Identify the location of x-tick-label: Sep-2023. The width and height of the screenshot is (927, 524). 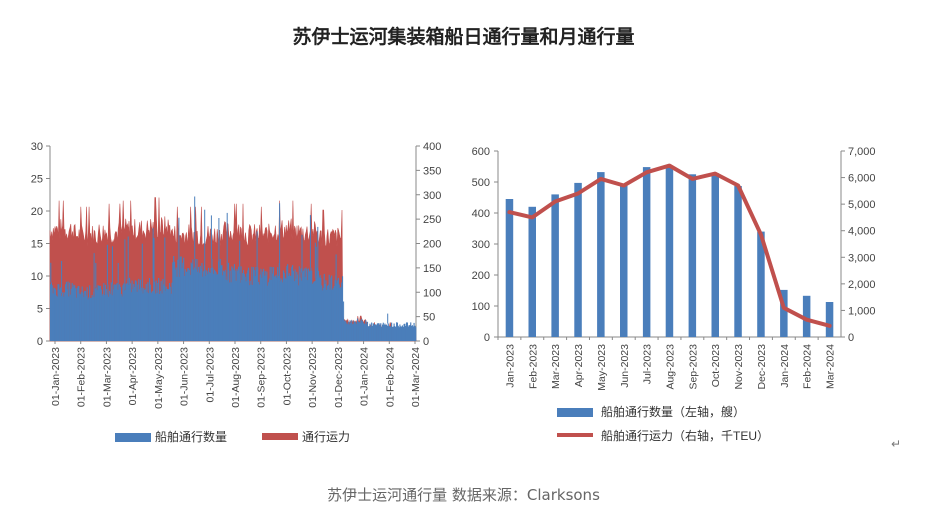
(693, 367).